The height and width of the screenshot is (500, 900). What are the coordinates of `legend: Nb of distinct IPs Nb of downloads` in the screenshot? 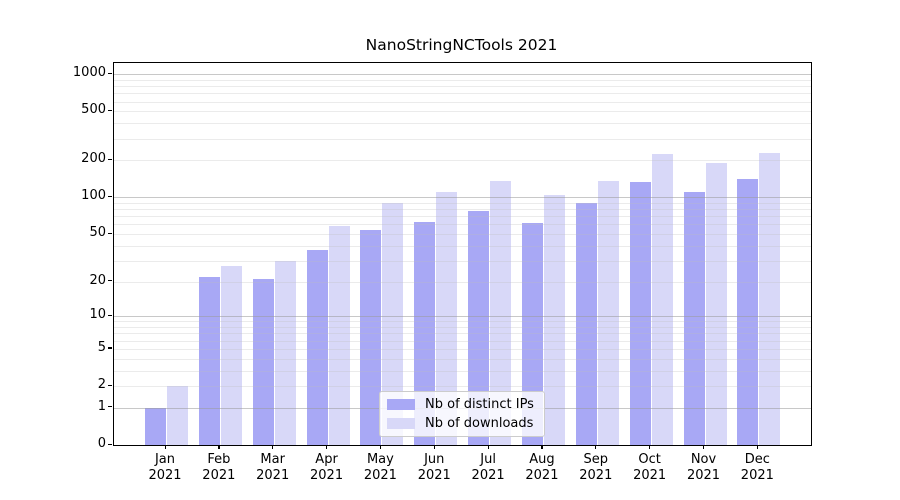 It's located at (462, 414).